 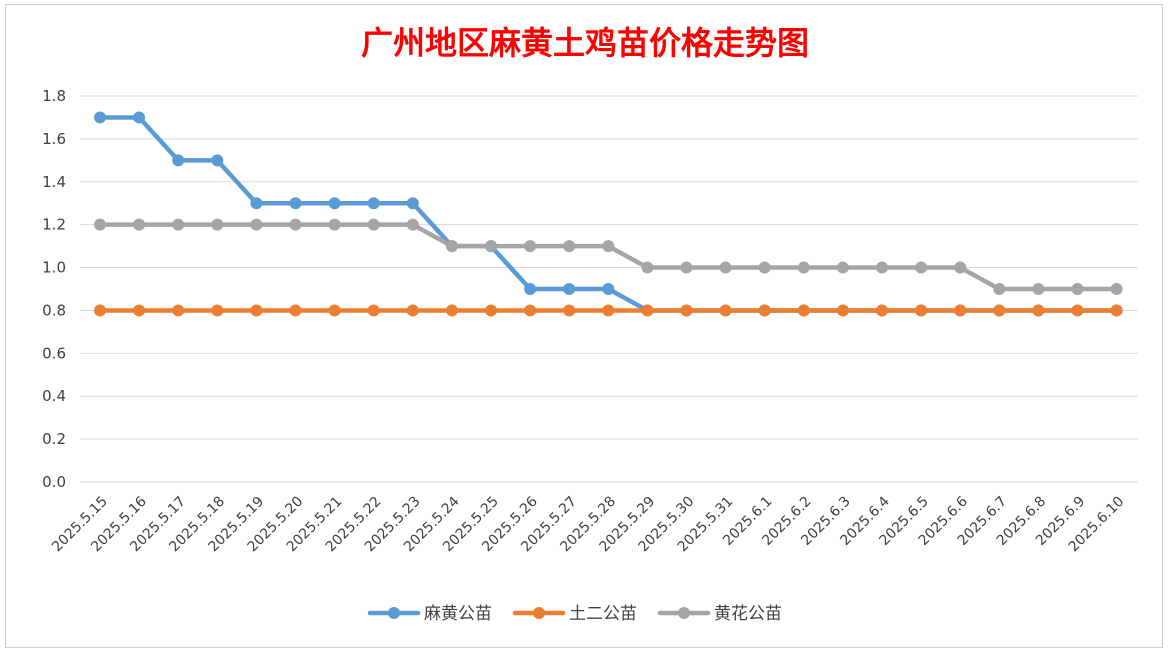 What do you see at coordinates (54, 310) in the screenshot?
I see `y-tick-label: 0.8` at bounding box center [54, 310].